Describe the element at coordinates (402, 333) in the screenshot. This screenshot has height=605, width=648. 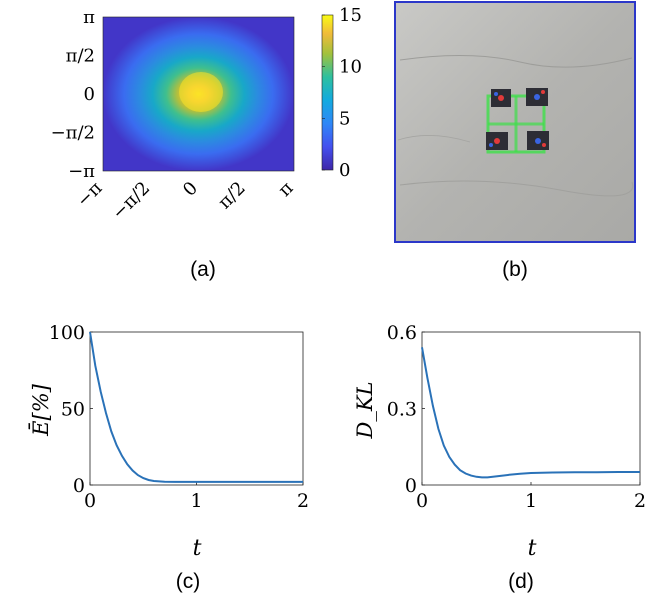
I see `y-tick-label: 0.6` at that location.